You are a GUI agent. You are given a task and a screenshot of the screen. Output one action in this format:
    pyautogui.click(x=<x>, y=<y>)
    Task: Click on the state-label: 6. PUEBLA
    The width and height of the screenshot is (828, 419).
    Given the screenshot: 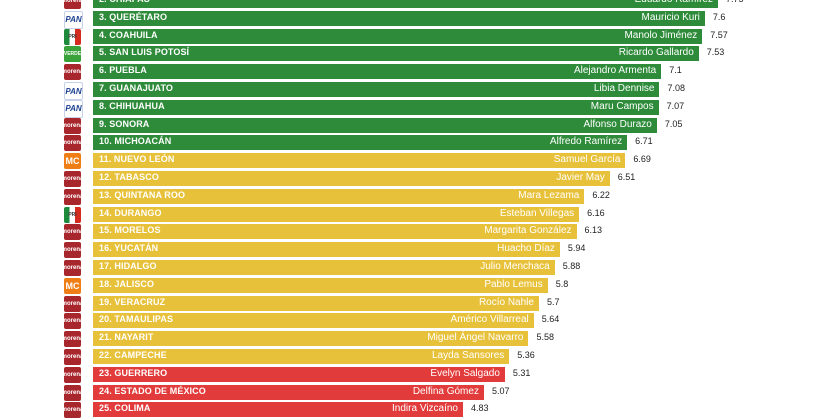 What is the action you would take?
    pyautogui.click(x=123, y=70)
    